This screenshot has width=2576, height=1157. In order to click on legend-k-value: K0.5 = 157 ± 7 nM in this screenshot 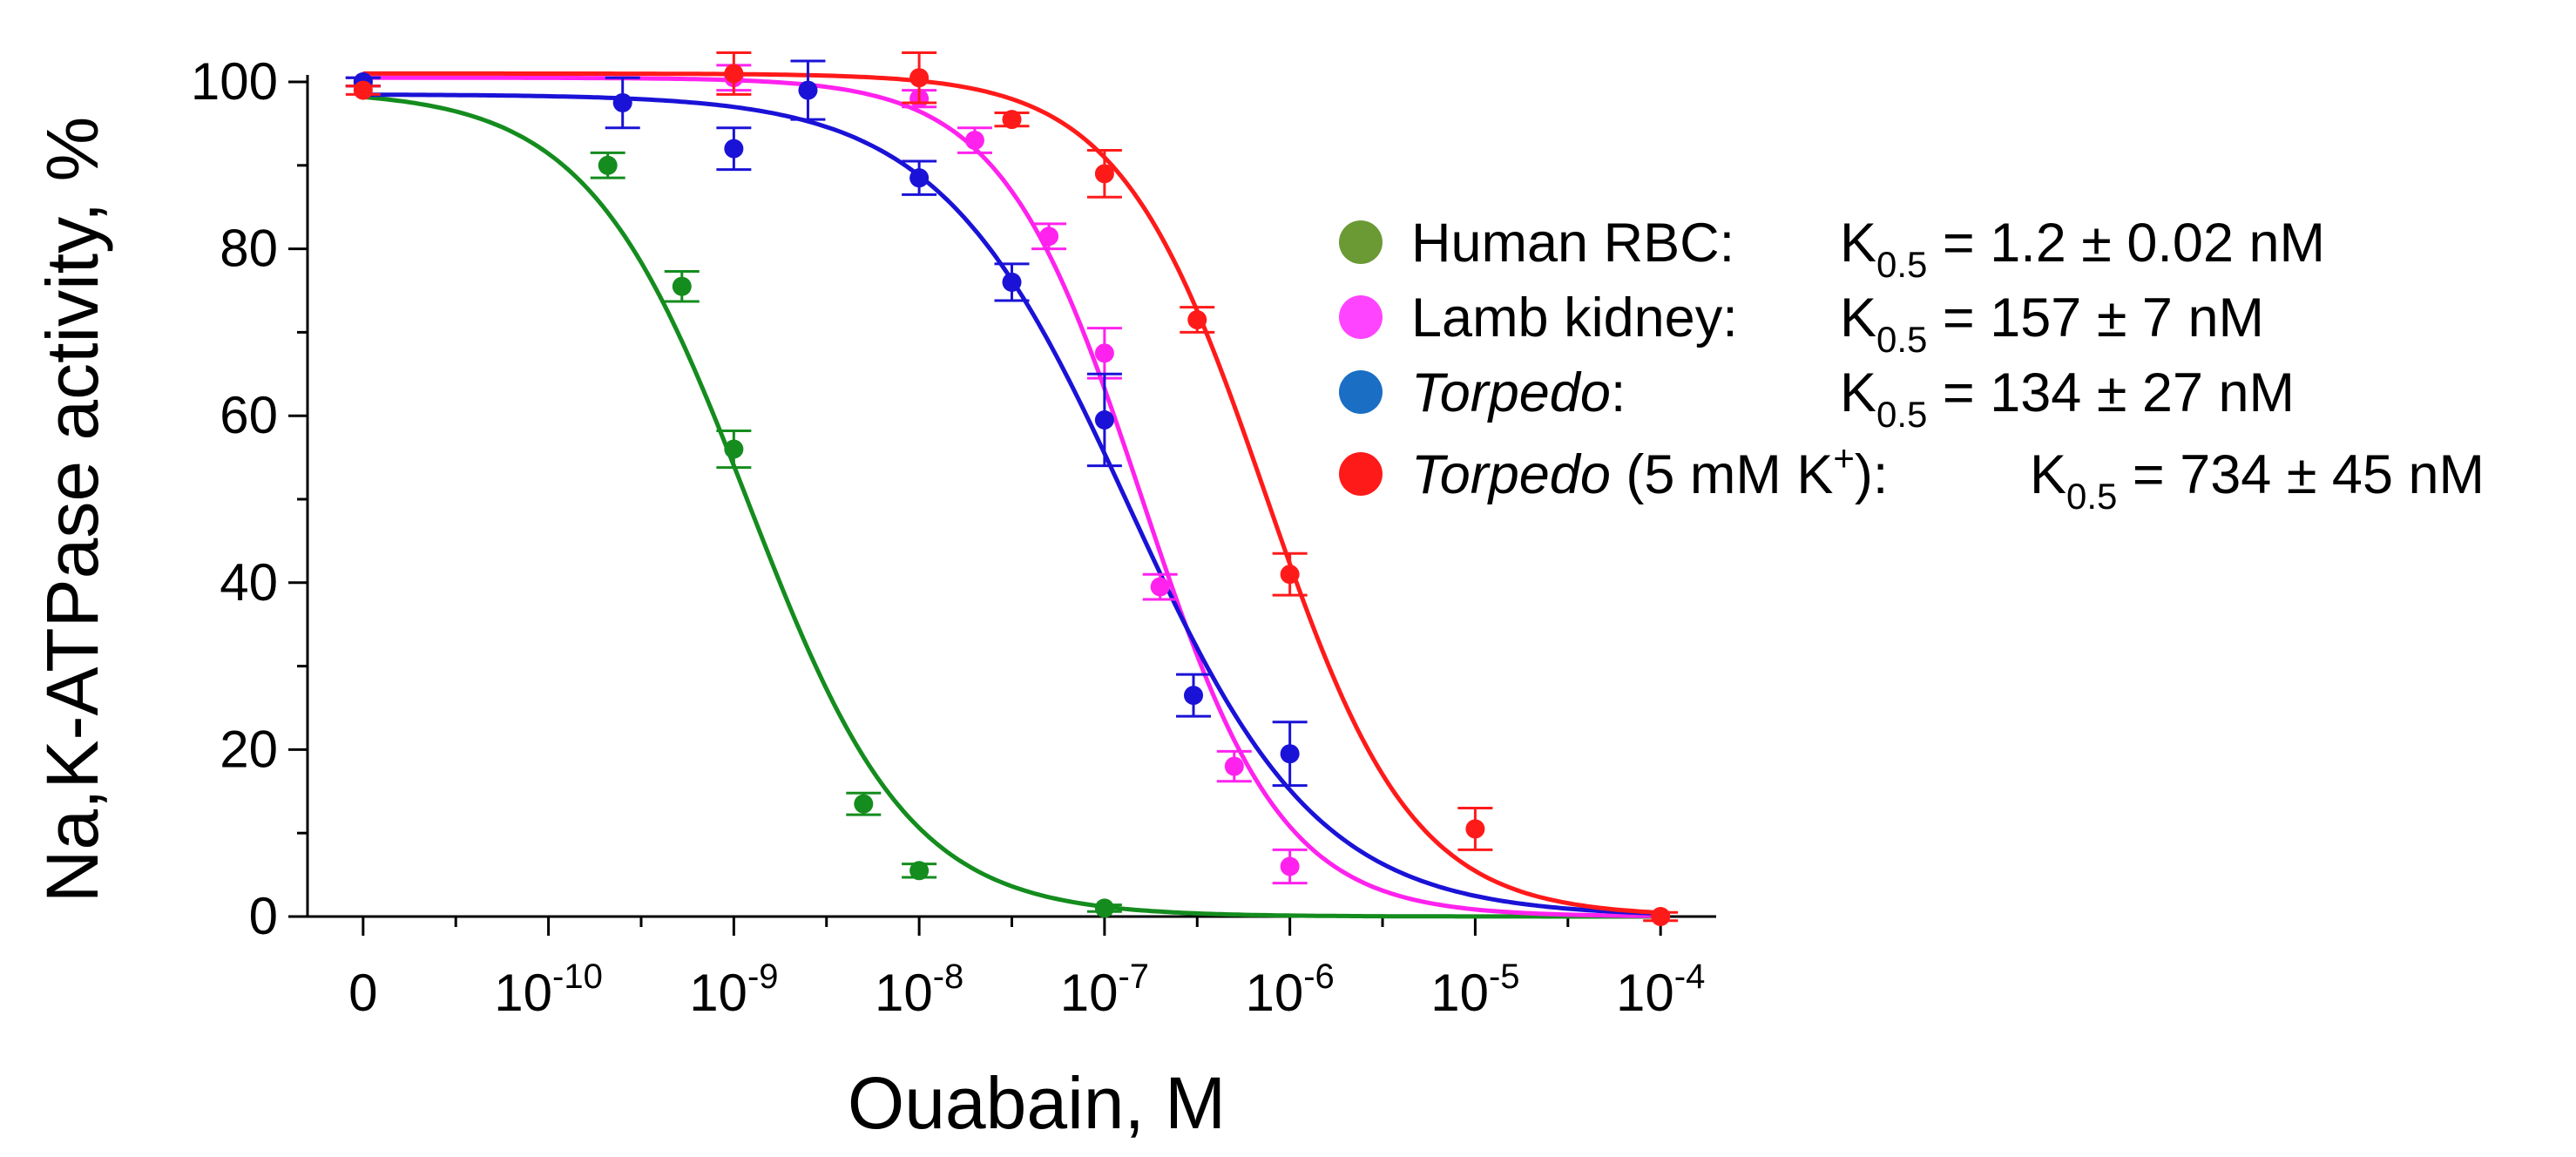, I will do `click(2052, 324)`.